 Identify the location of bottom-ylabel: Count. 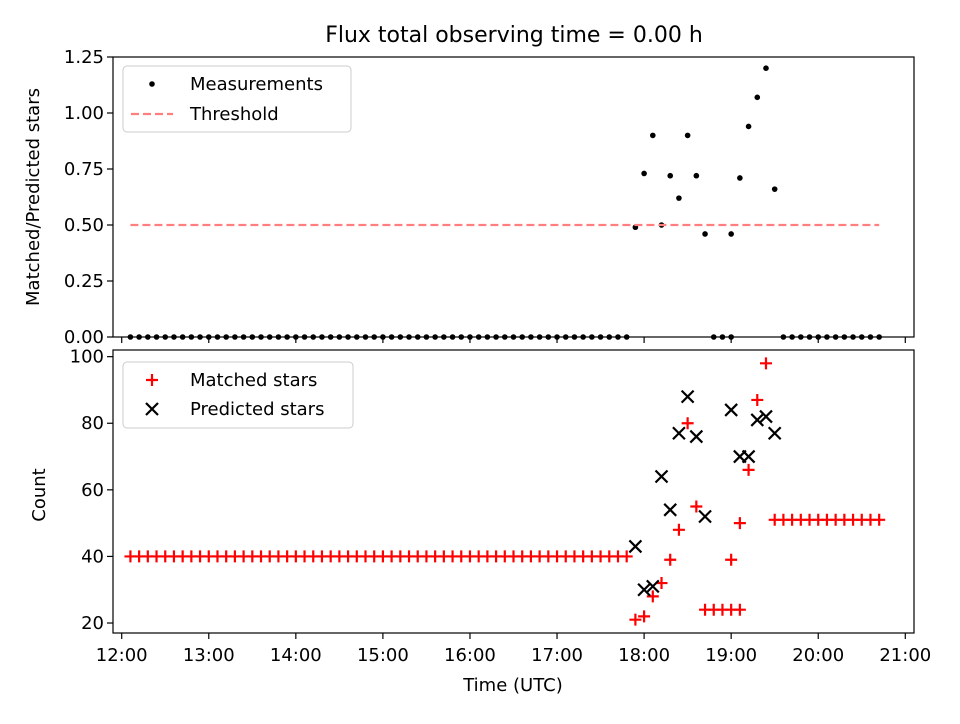
(39, 494).